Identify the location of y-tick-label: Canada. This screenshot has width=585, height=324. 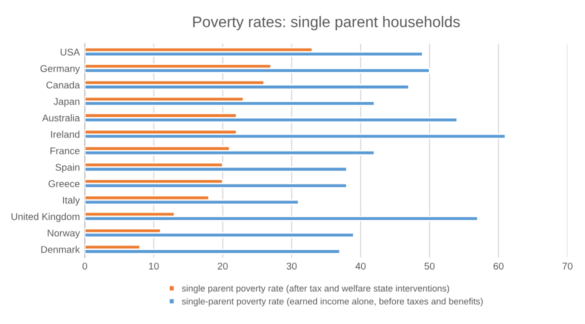
(63, 84).